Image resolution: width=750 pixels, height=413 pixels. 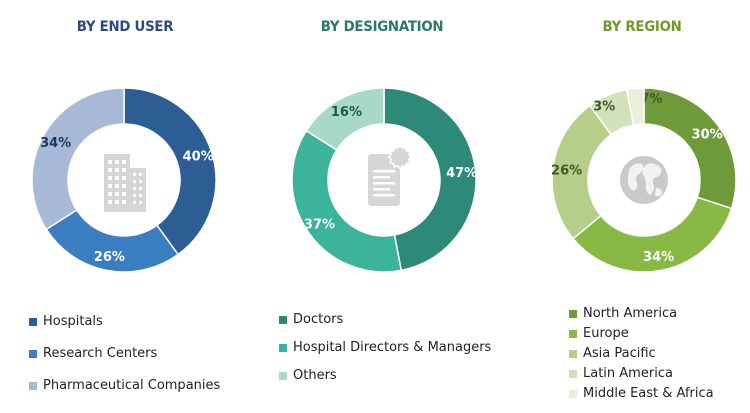 What do you see at coordinates (132, 385) in the screenshot?
I see `legend-label: Pharmaceutical Companies` at bounding box center [132, 385].